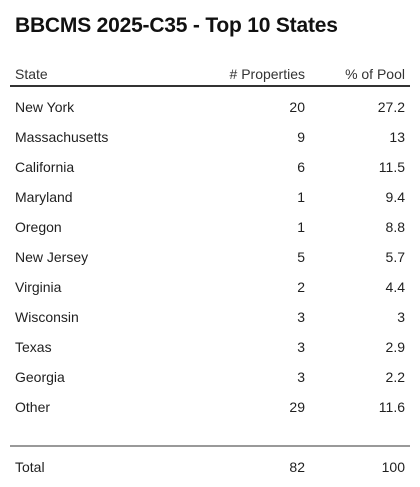 The height and width of the screenshot is (487, 420). What do you see at coordinates (33, 407) in the screenshot?
I see `row-state: Other` at bounding box center [33, 407].